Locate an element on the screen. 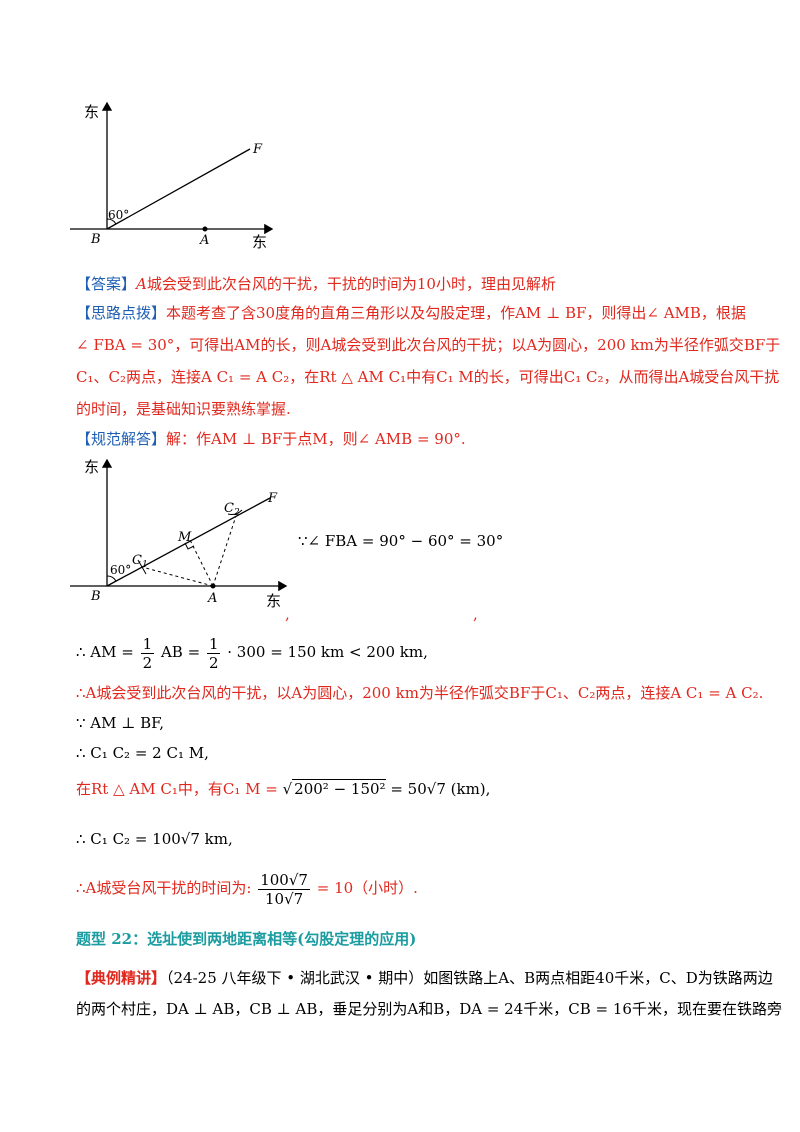 This screenshot has width=800, height=1132. seg-ac1 is located at coordinates (177, 576).